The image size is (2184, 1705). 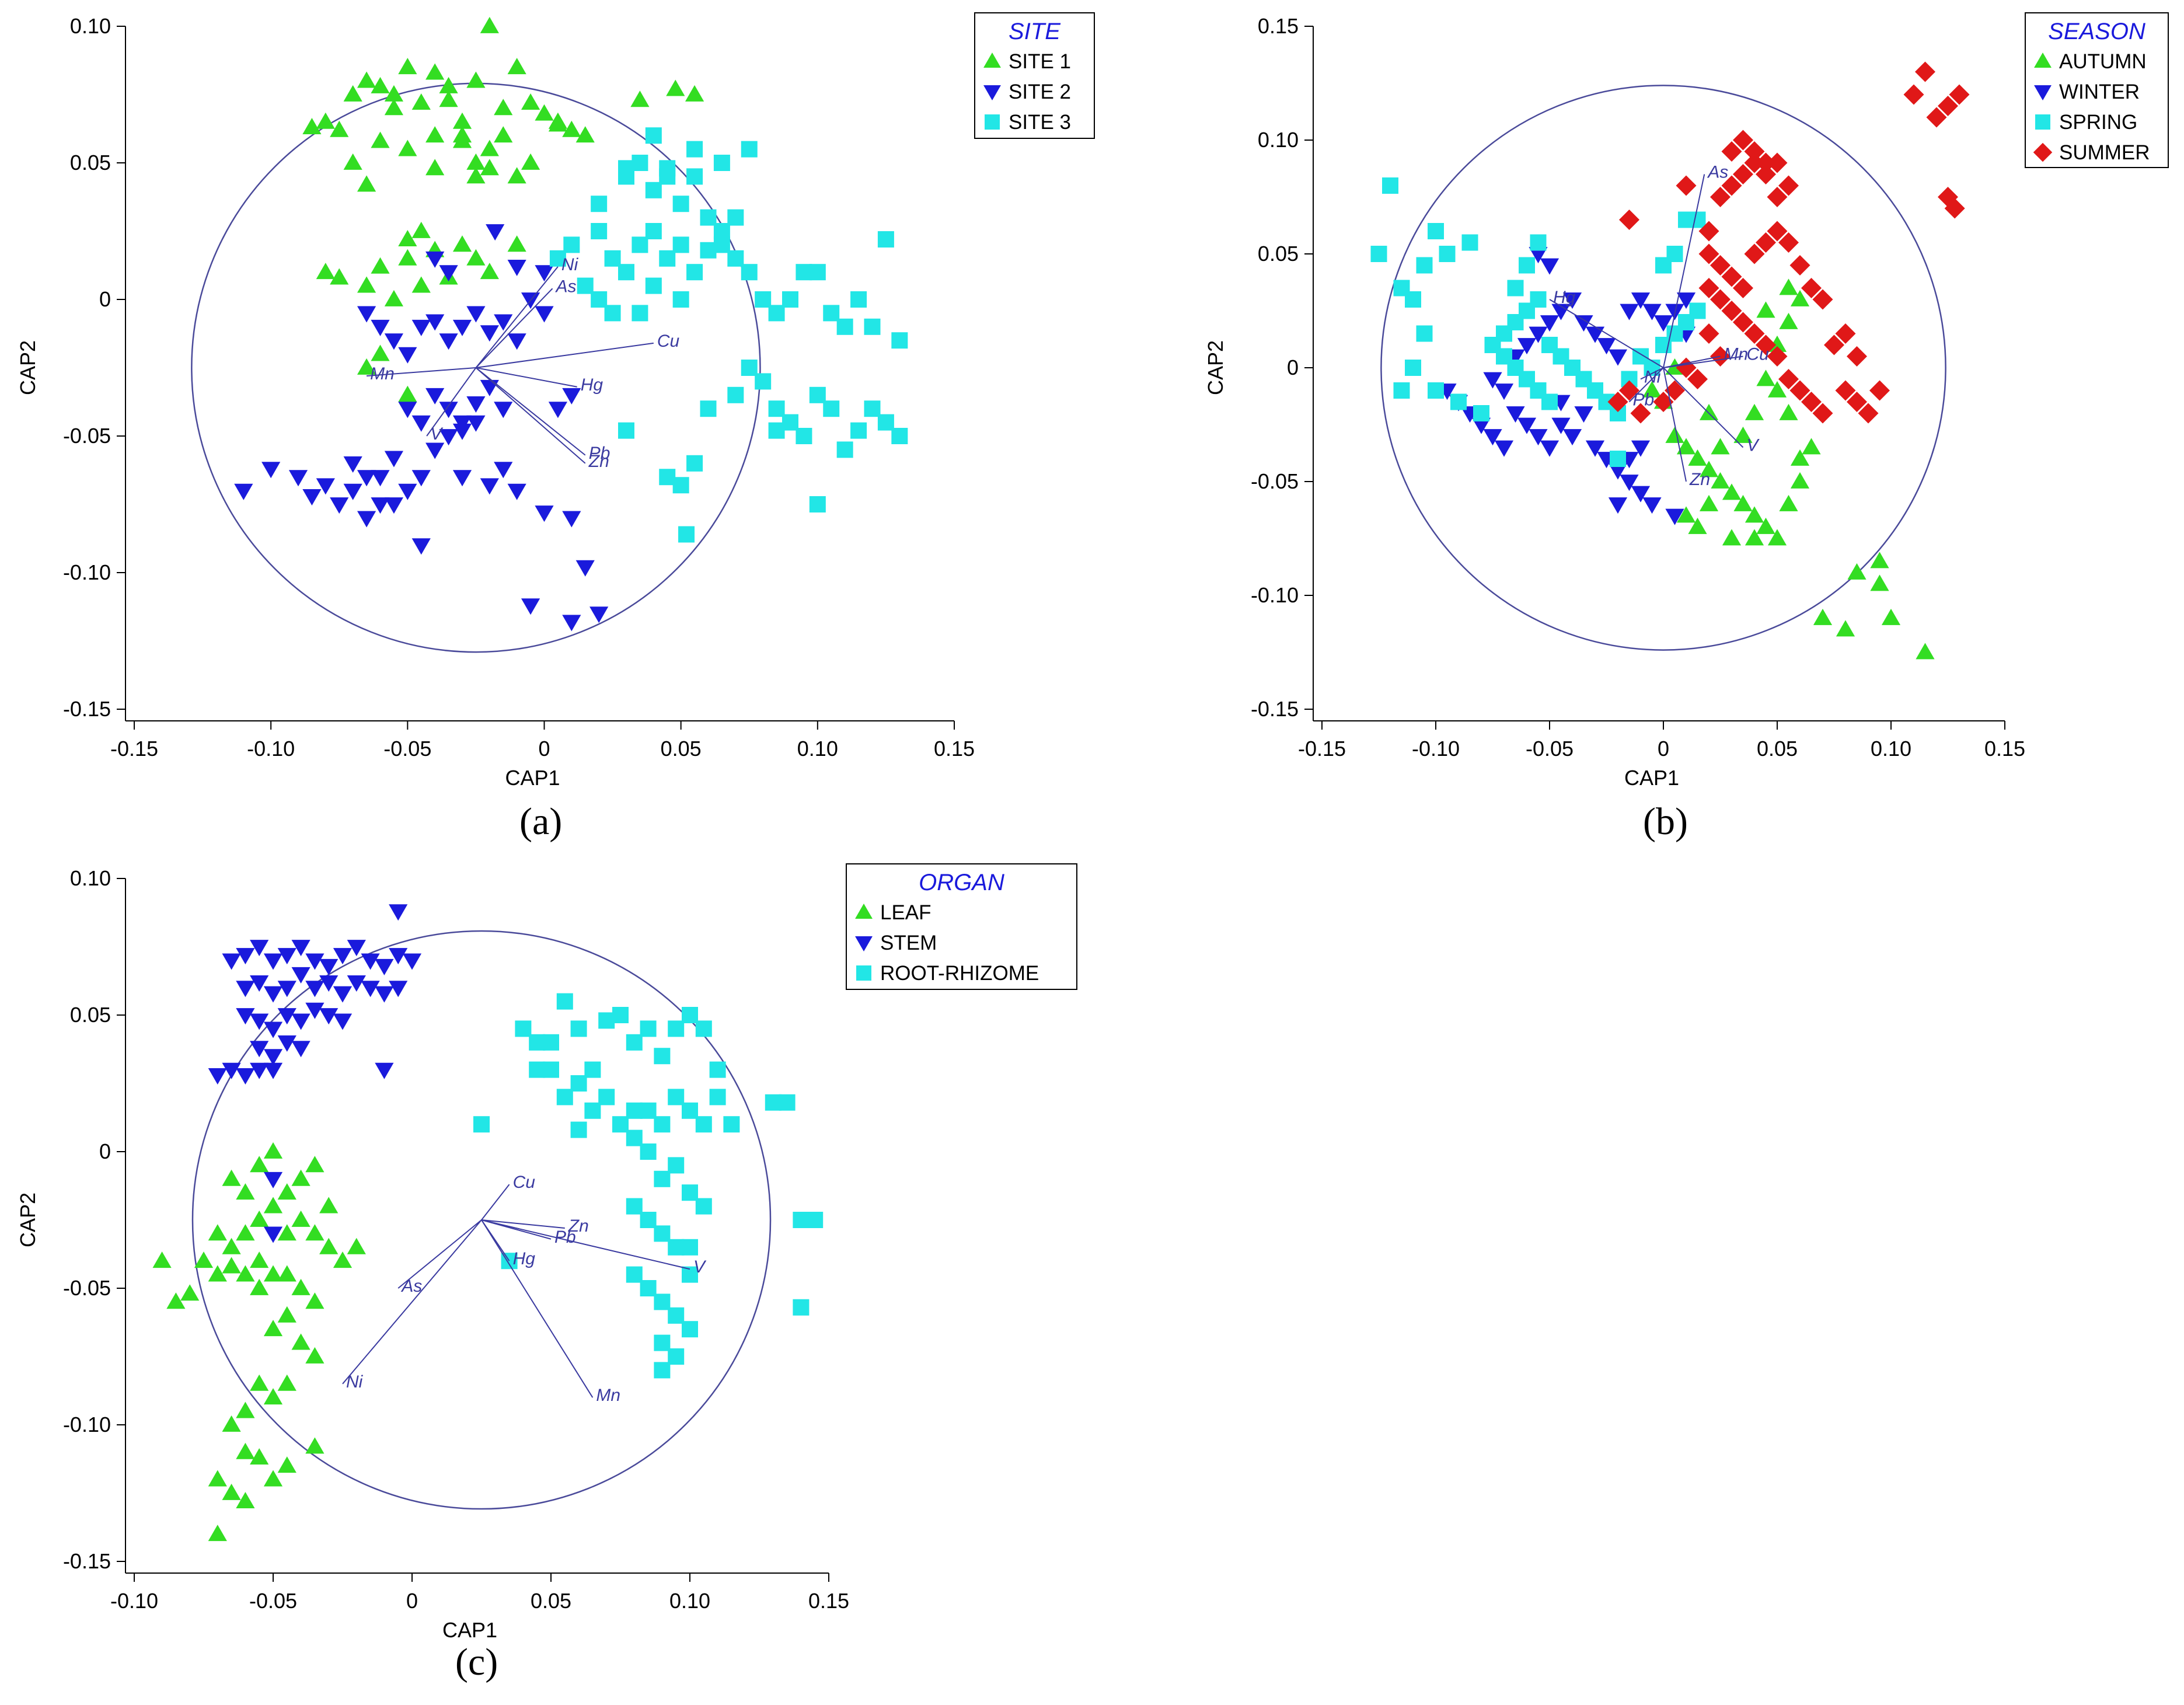 I want to click on legend-label: SUMMER, so click(x=2104, y=152).